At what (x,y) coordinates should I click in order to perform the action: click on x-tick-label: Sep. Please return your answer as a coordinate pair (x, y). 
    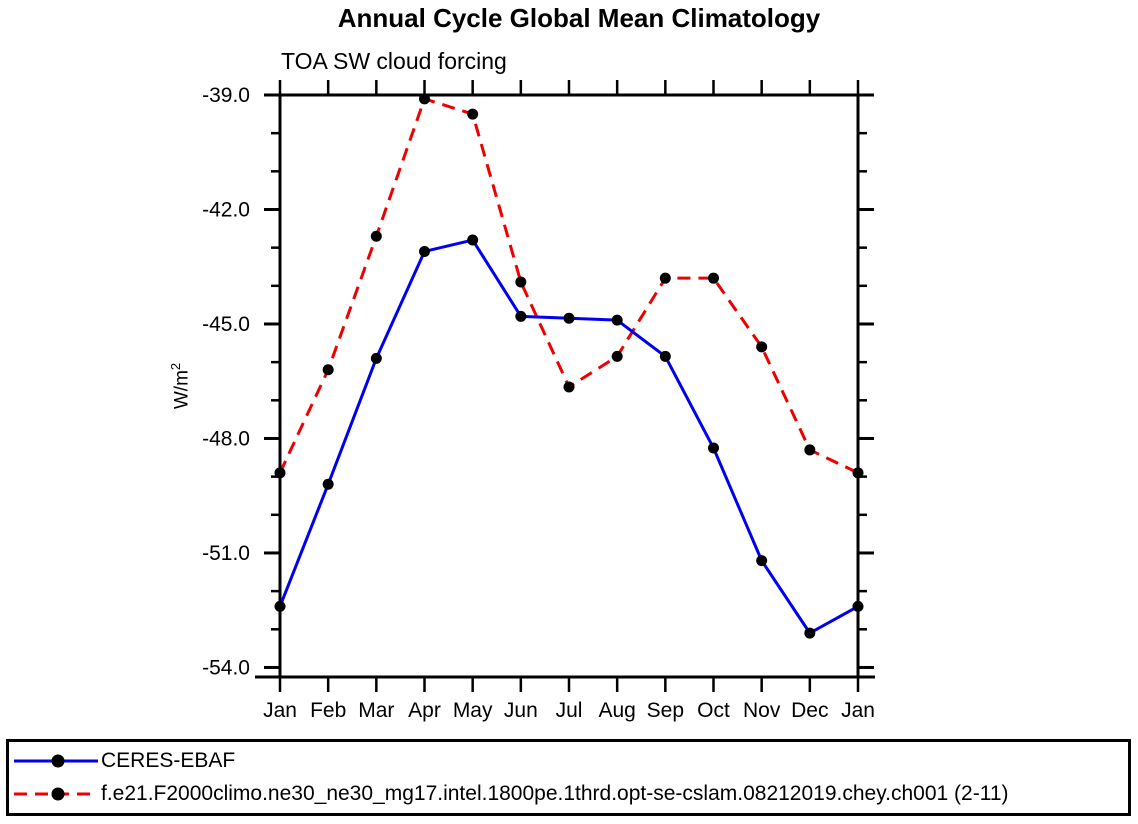
    Looking at the image, I should click on (665, 710).